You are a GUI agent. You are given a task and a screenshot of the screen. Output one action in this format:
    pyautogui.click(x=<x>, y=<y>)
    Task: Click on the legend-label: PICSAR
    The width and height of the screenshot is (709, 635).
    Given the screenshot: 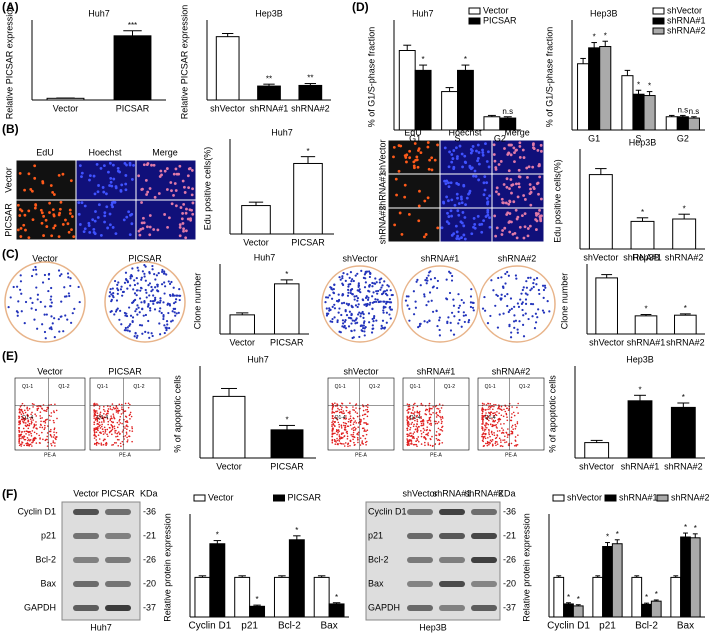 What is the action you would take?
    pyautogui.click(x=500, y=20)
    